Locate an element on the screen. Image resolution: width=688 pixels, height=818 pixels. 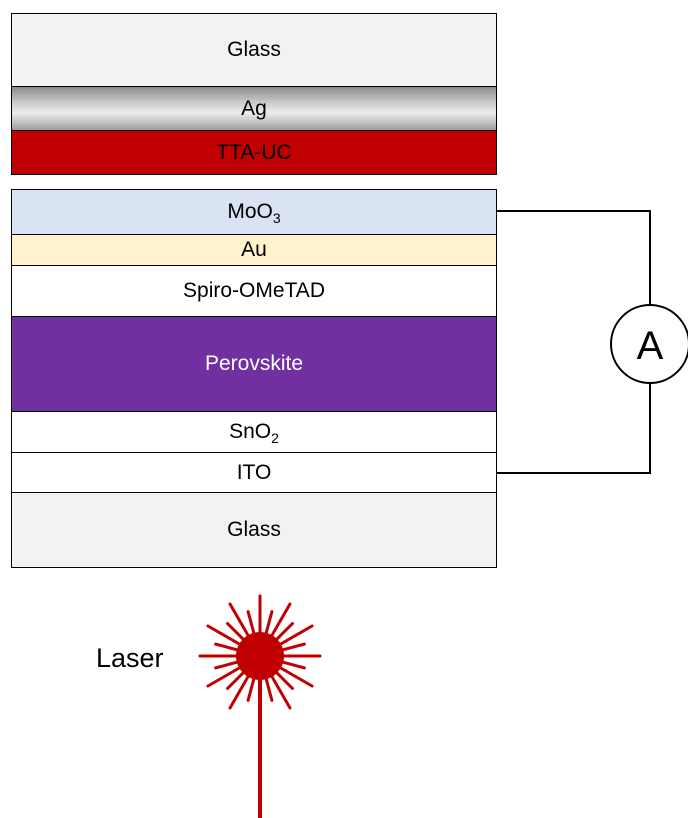
spiro-label: Spiro-OMeTAD is located at coordinates (254, 290).